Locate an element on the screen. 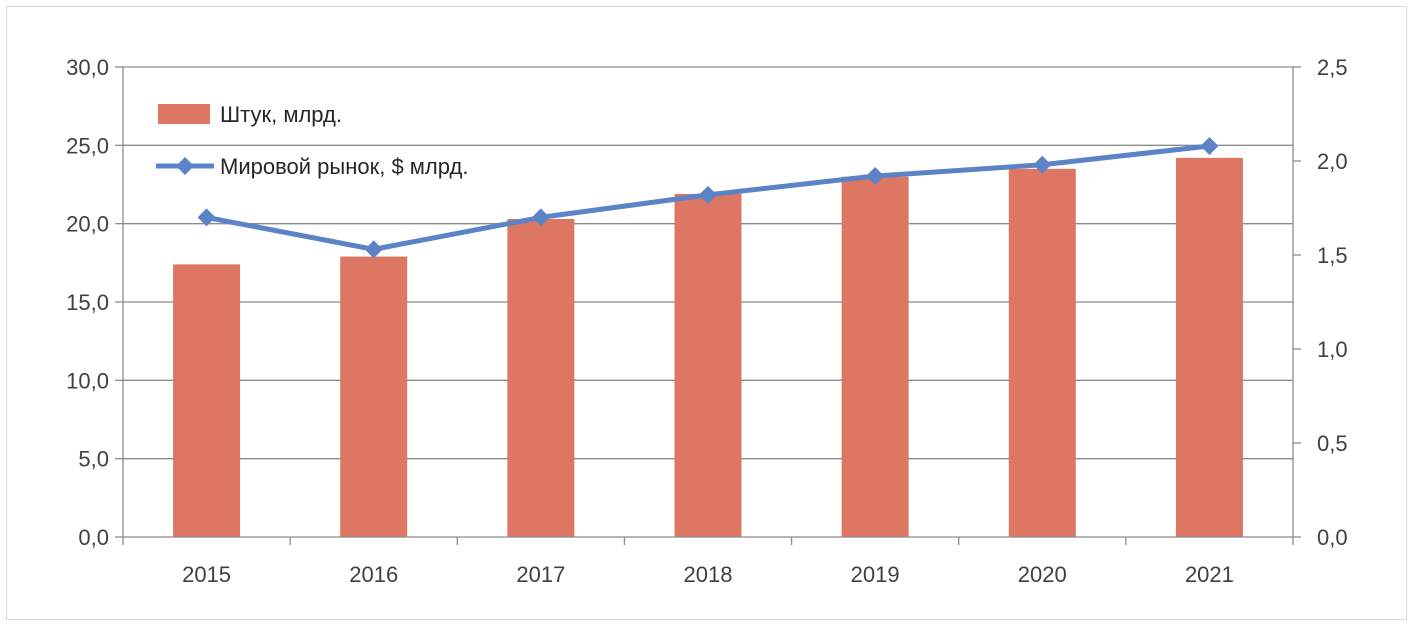  left-axis-tick-label: 30,0 is located at coordinates (87, 67).